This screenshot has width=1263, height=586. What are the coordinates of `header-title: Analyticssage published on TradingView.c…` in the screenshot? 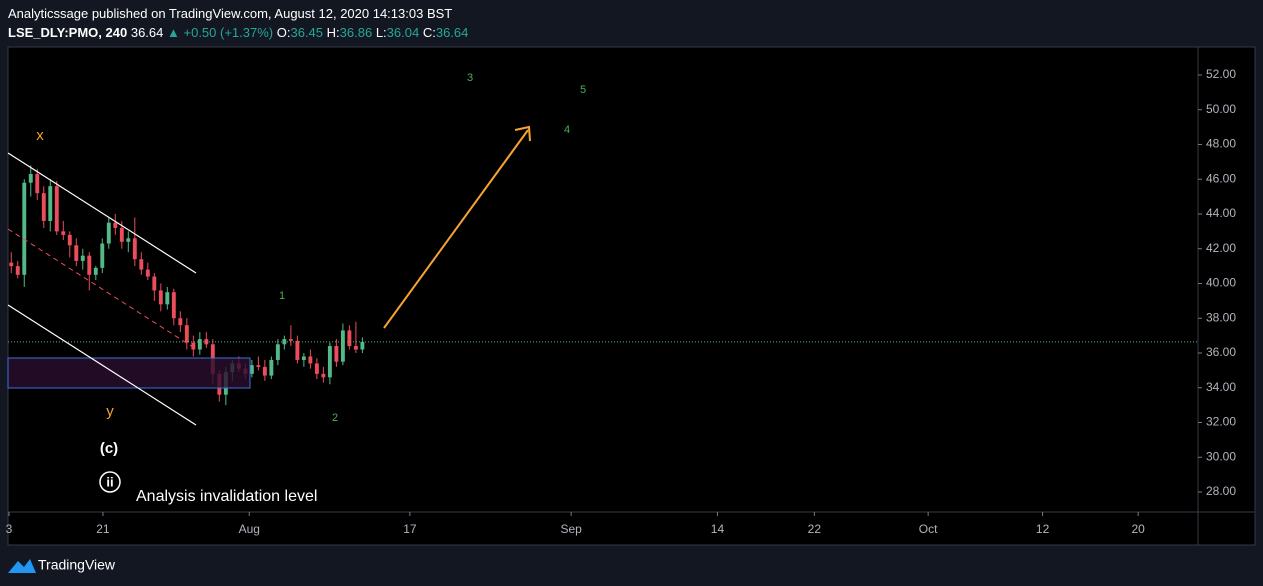 It's located at (230, 13).